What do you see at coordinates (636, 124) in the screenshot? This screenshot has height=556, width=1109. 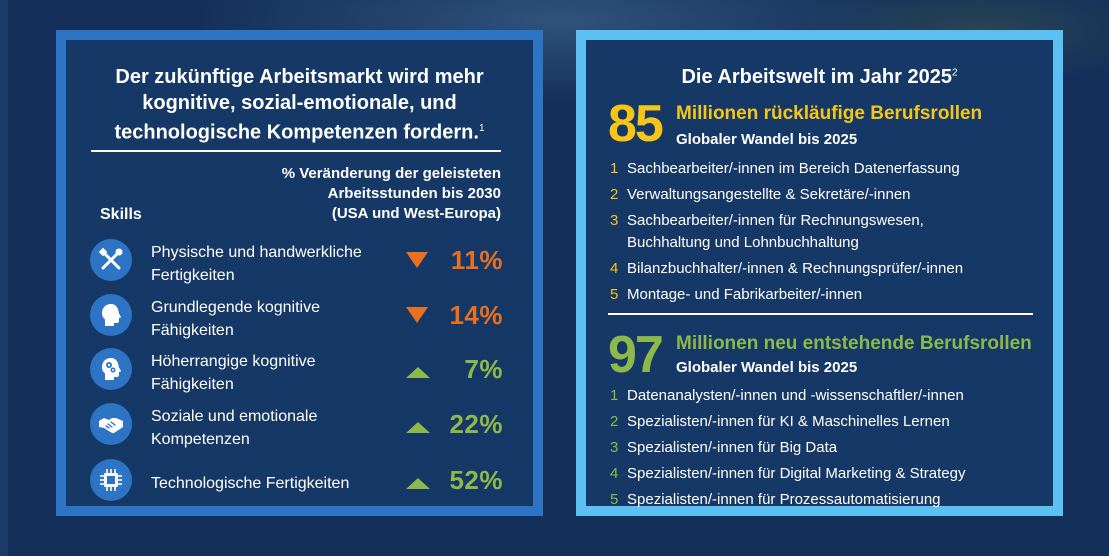 I see `declining-number: 85` at bounding box center [636, 124].